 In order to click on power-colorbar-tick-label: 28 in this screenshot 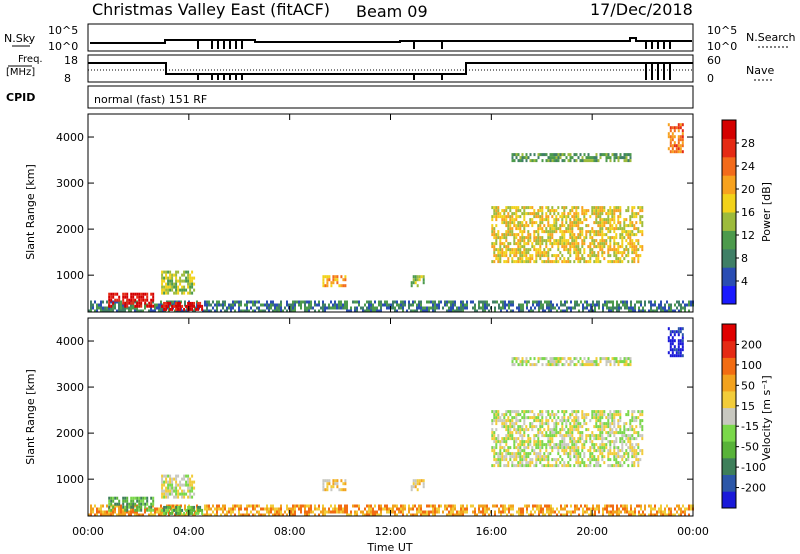, I will do `click(748, 143)`.